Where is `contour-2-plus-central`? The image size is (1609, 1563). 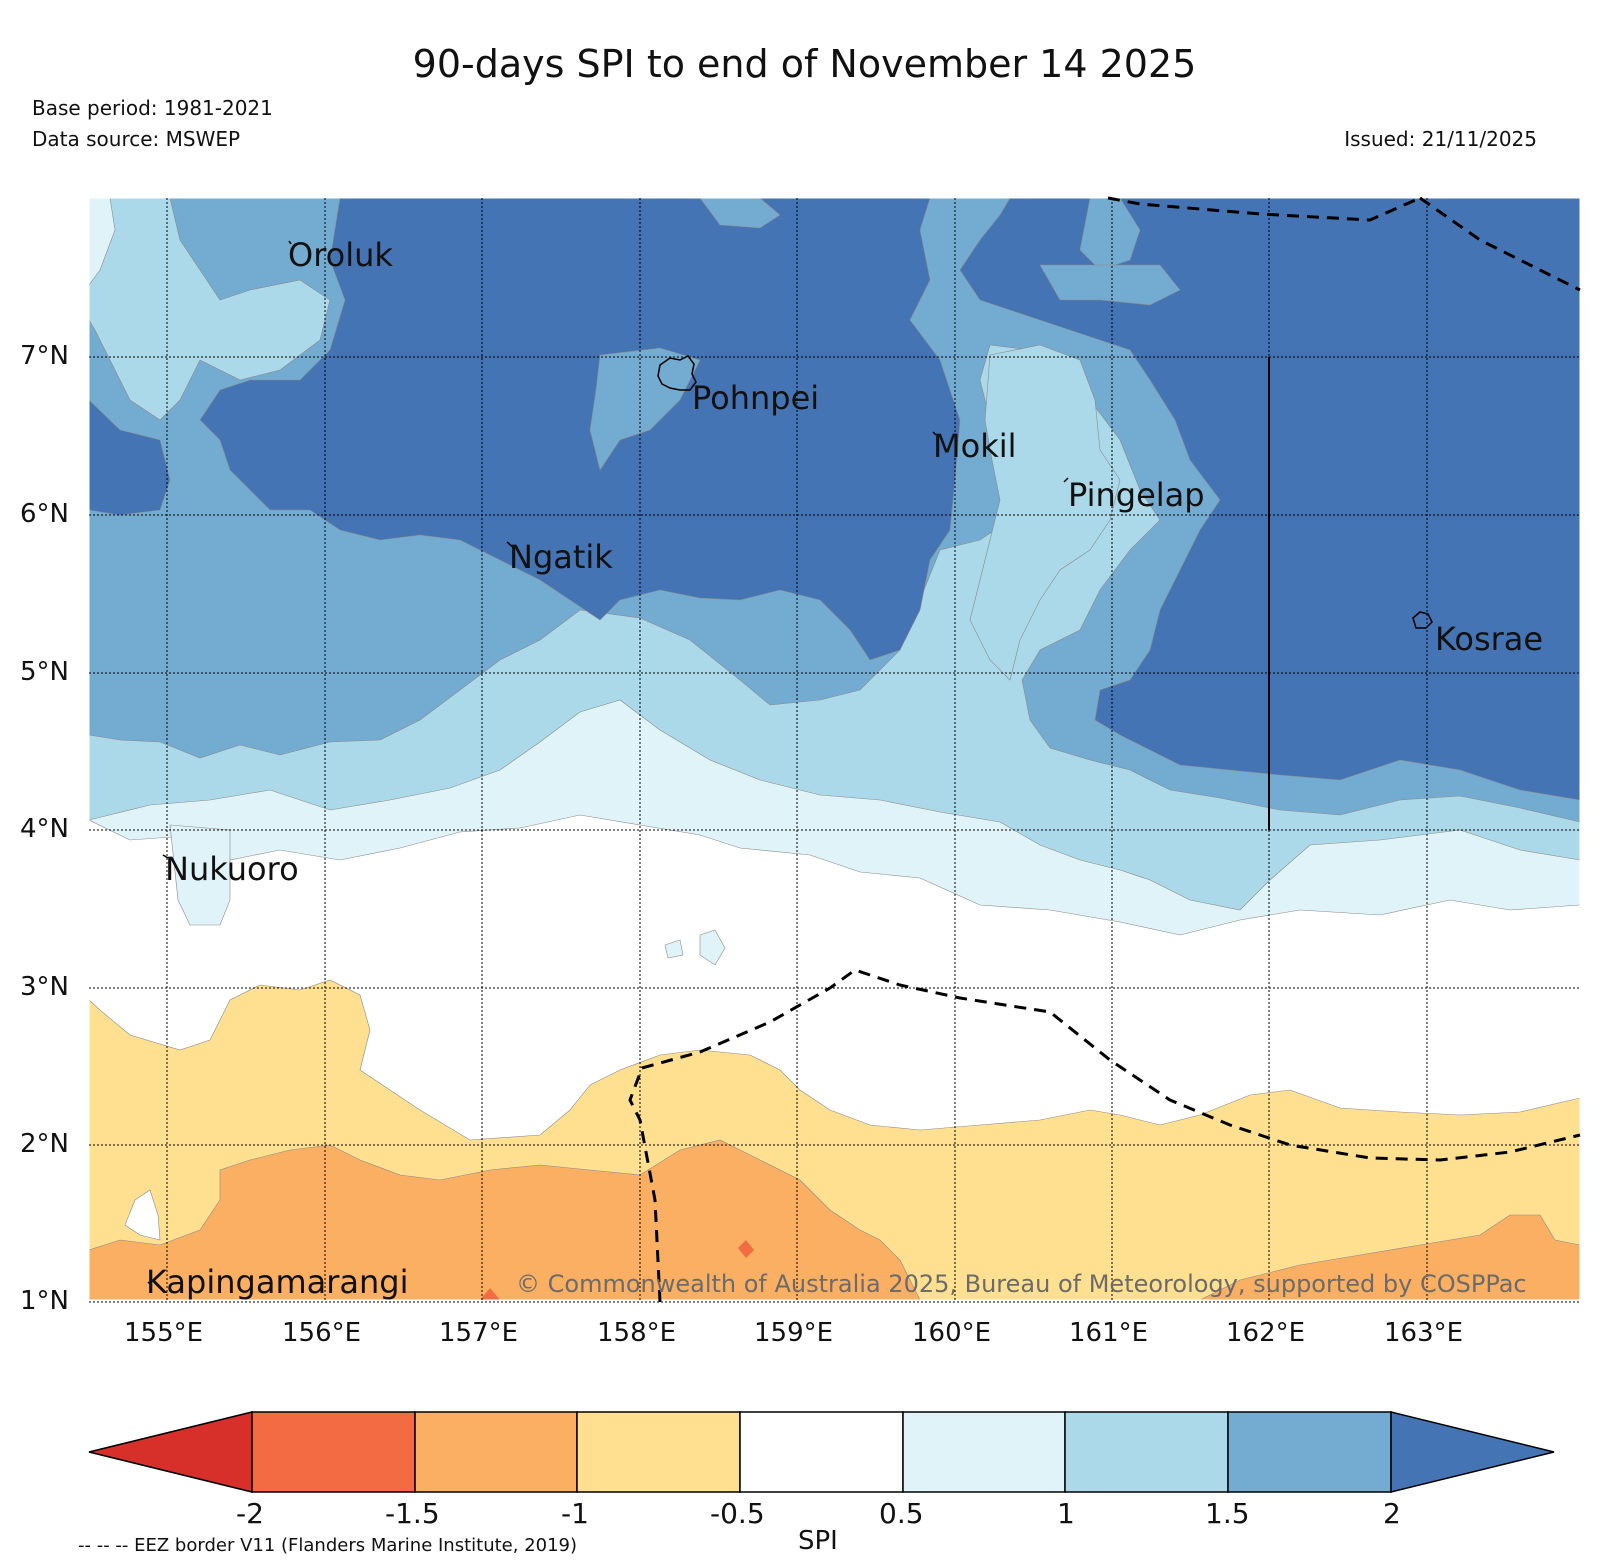
contour-2-plus-central is located at coordinates (580, 429).